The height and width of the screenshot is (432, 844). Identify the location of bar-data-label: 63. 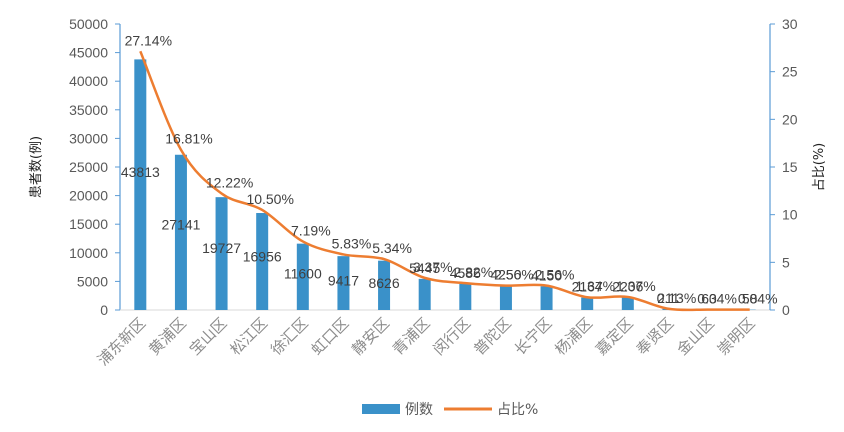
(709, 299).